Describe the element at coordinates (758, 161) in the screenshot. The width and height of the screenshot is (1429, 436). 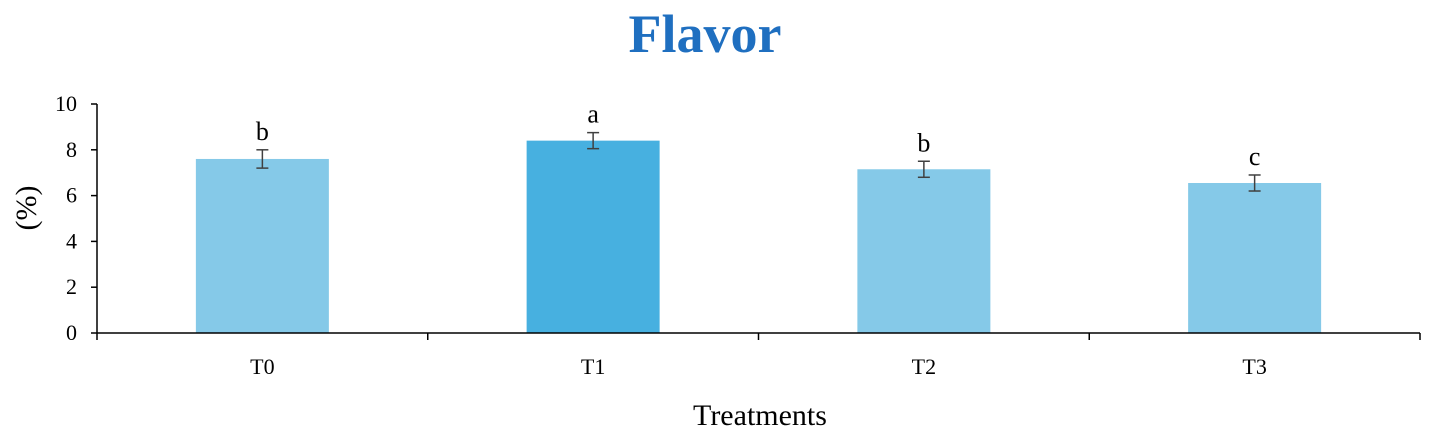
I see `error-bars` at that location.